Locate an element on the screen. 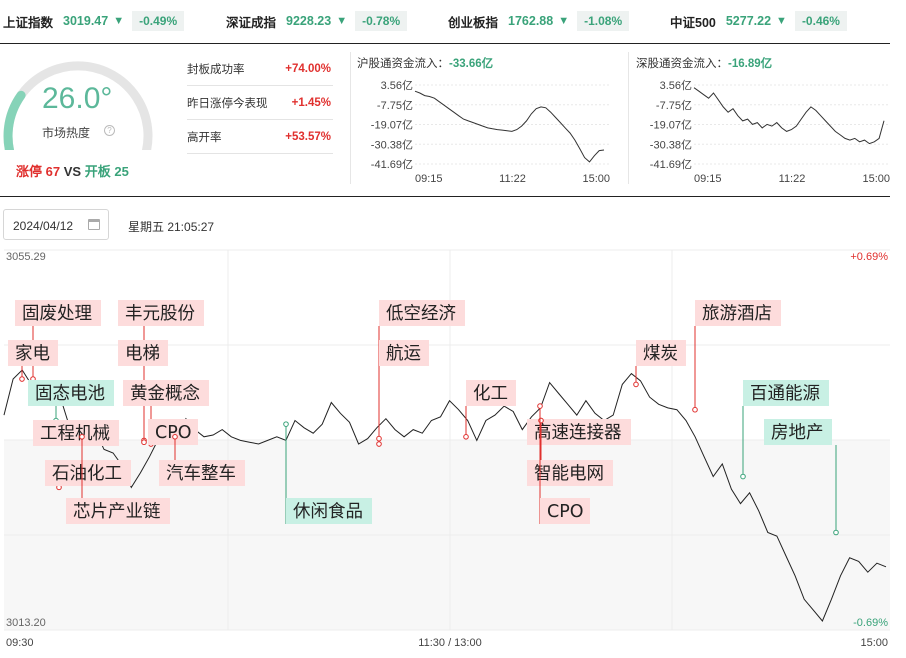  heat-temperature: 26.0° is located at coordinates (77, 98).